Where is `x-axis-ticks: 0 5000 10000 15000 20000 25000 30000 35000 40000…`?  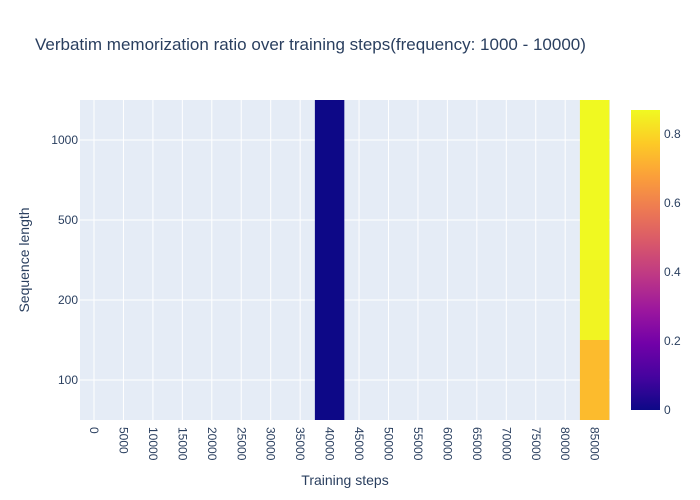
x-axis-ticks: 0 5000 10000 15000 20000 25000 30000 35000 40000… is located at coordinates (344, 444).